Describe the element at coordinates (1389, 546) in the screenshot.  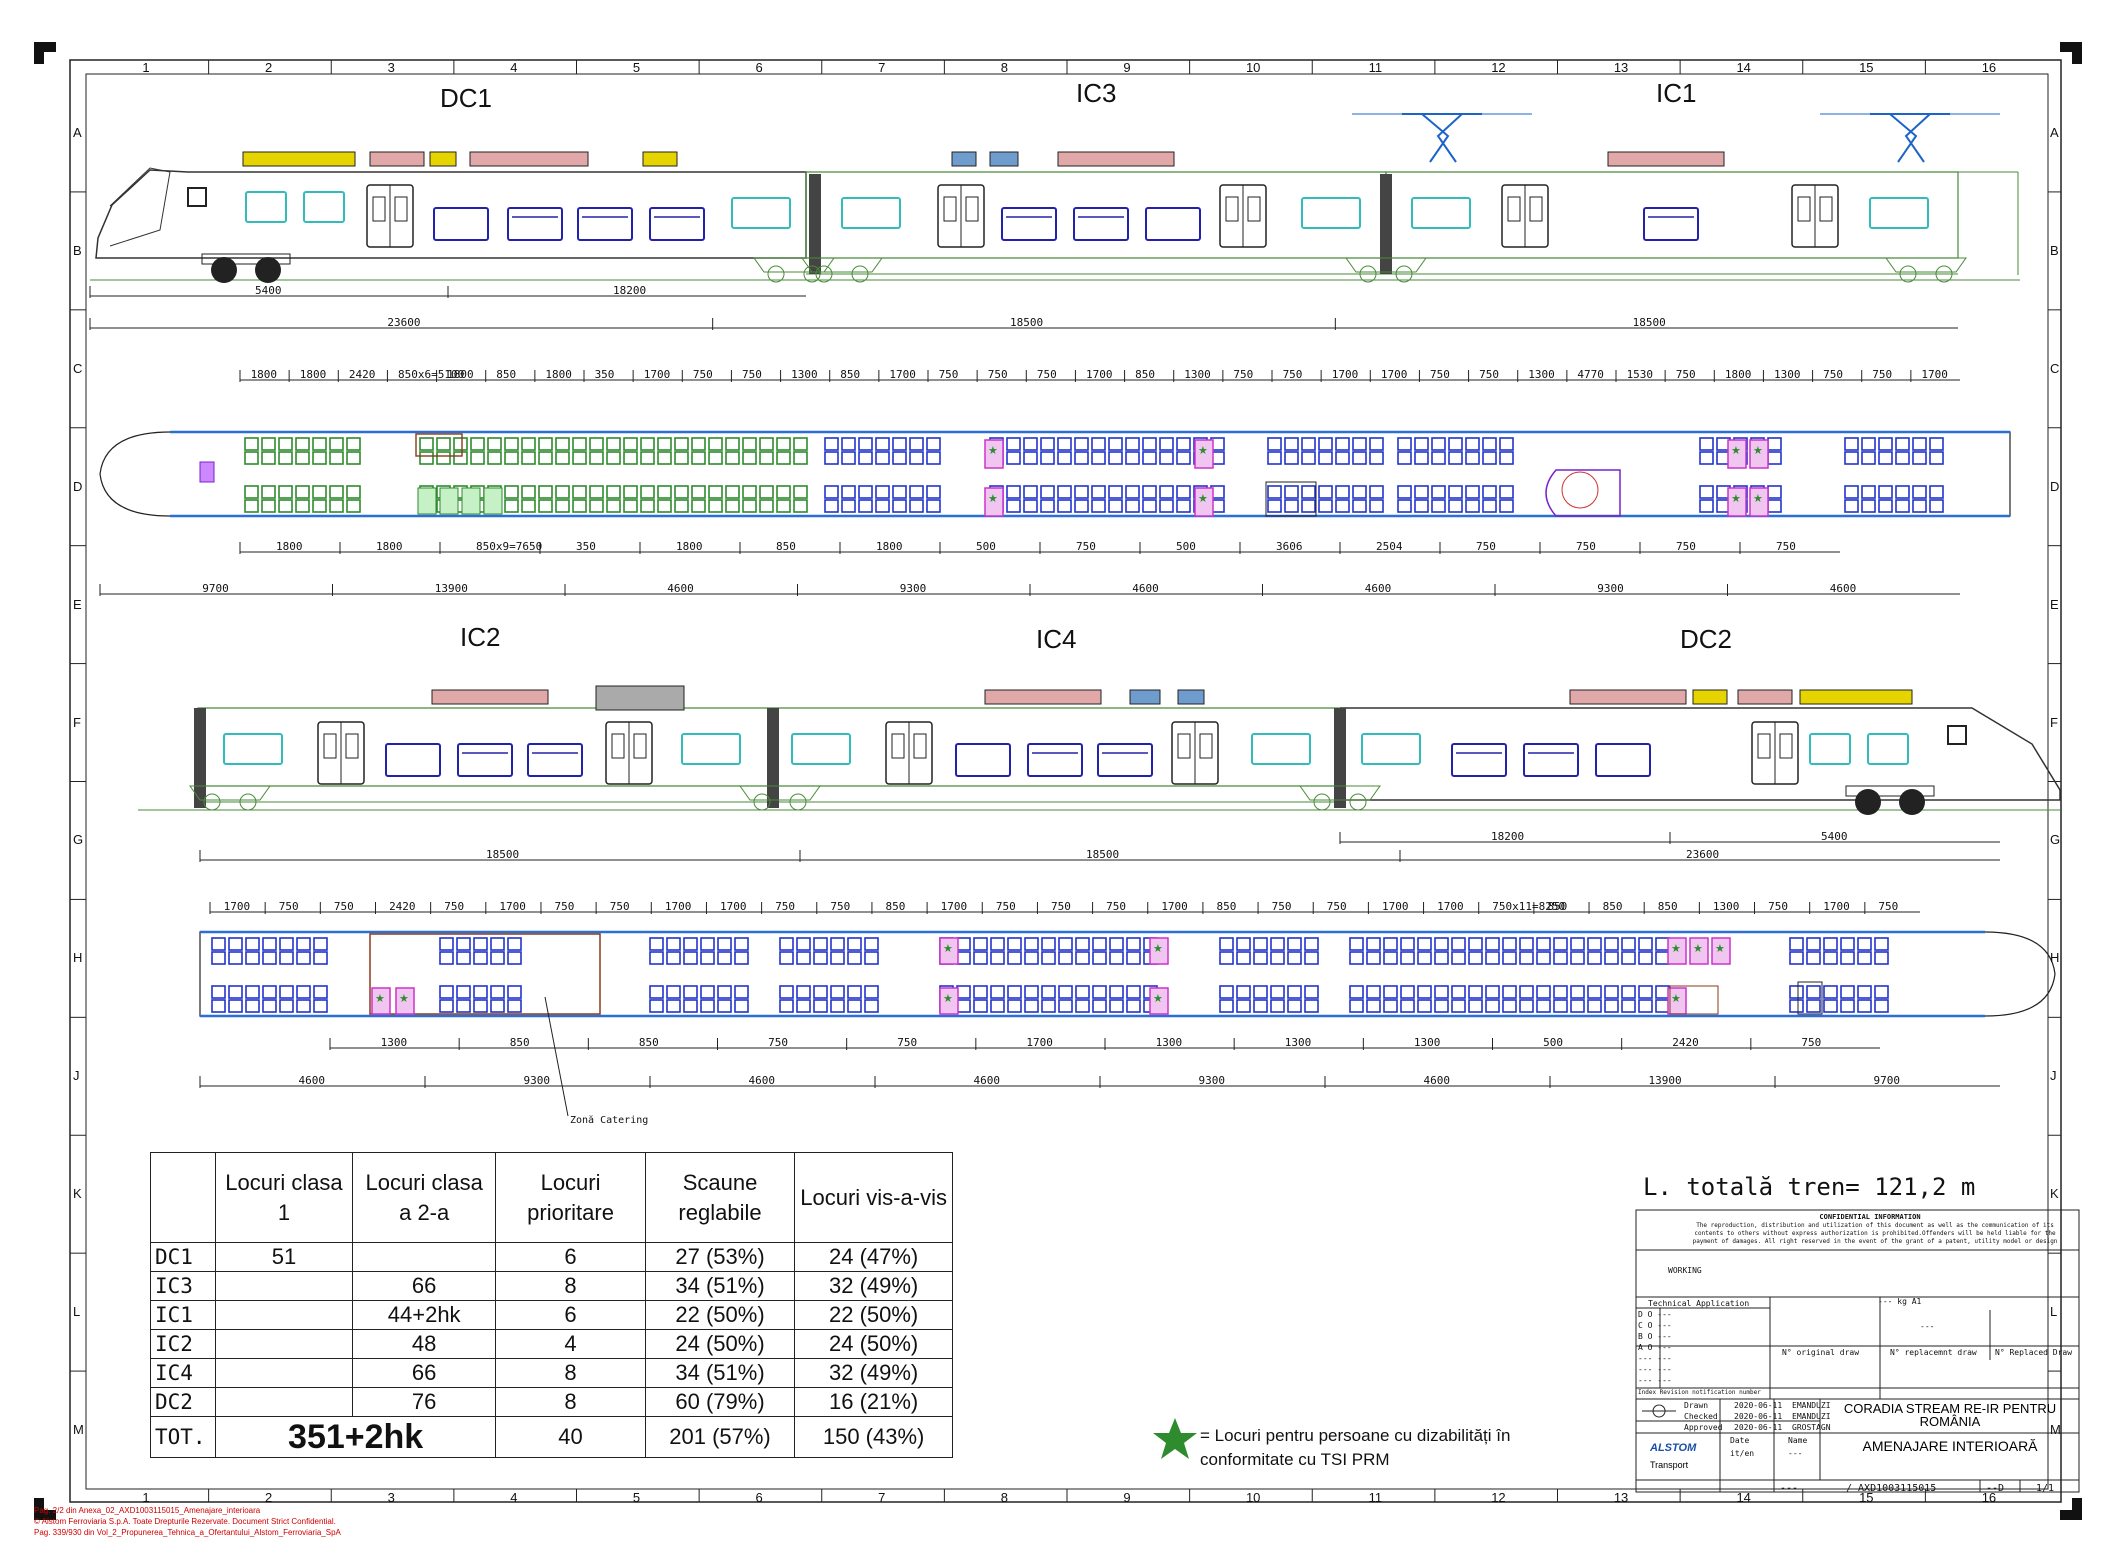
I see `dimension-label: 2504` at that location.